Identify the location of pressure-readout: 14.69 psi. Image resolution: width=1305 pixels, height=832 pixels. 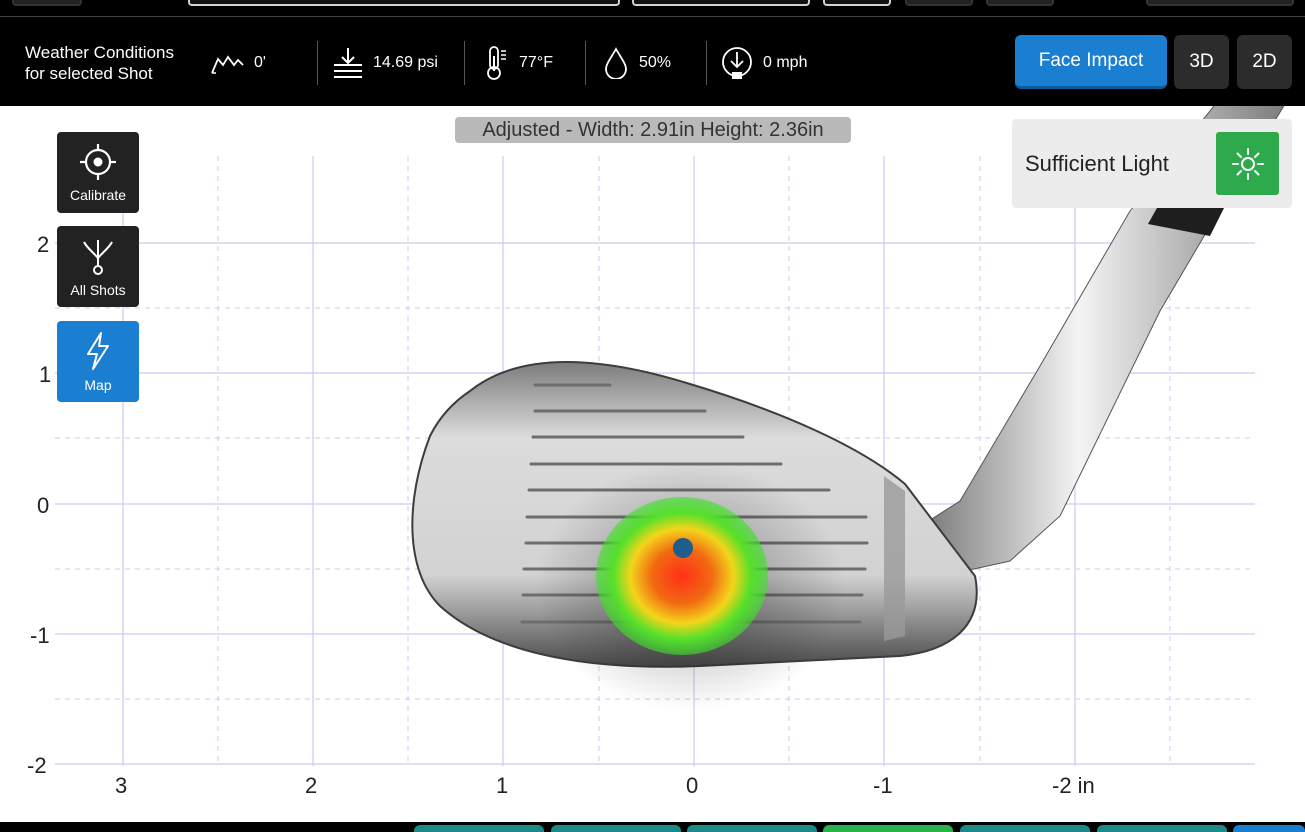
(385, 63).